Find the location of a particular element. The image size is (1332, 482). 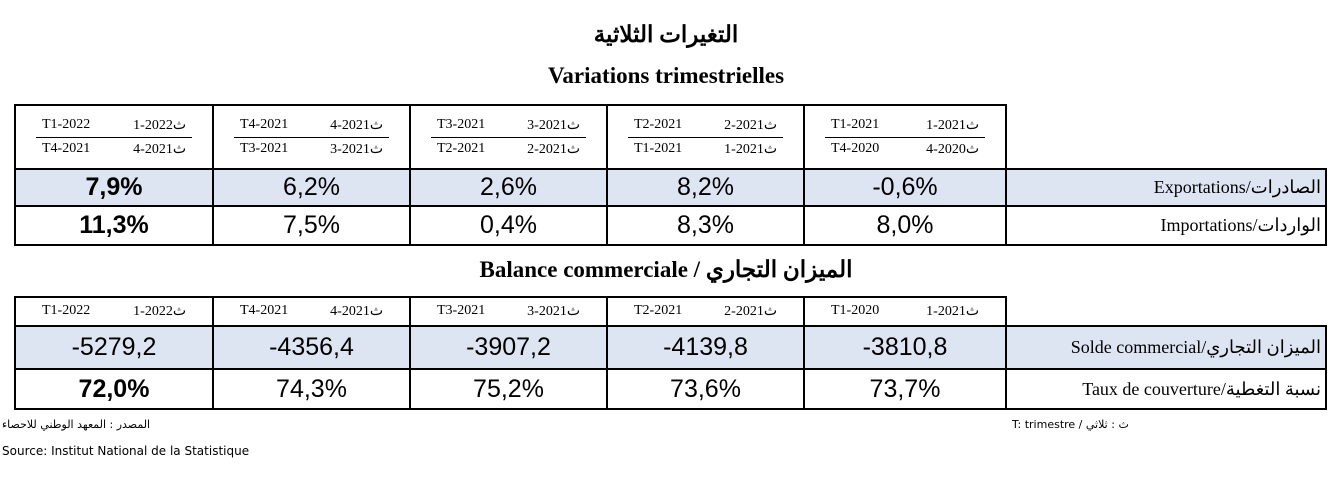

header-box: T1-2022 ث2022-1 T4-2021 ث2021-4 is located at coordinates (114, 137).